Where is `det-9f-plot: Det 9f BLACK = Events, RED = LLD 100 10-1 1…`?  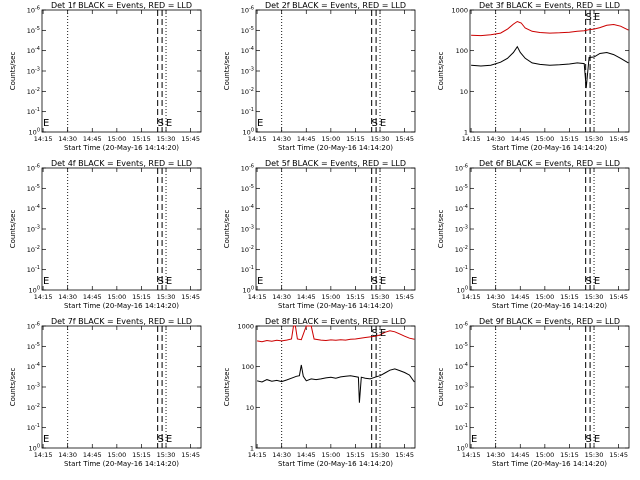 det-9f-plot: Det 9f BLACK = Events, RED = LLD 100 10-1 1… is located at coordinates (533, 392).